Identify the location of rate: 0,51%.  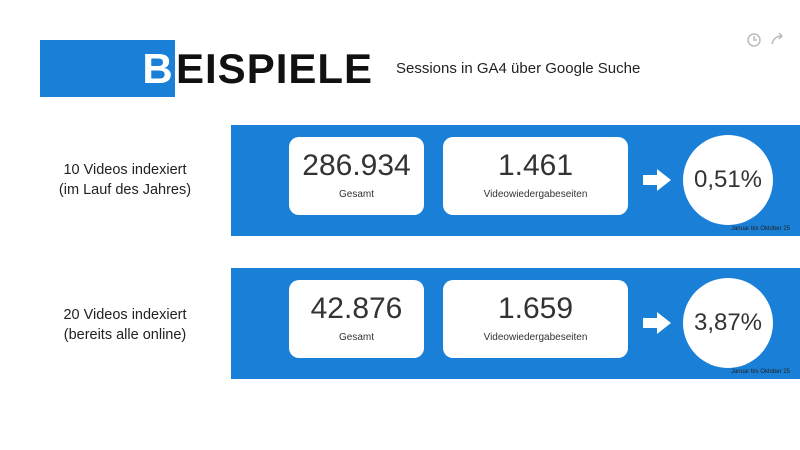
(728, 180).